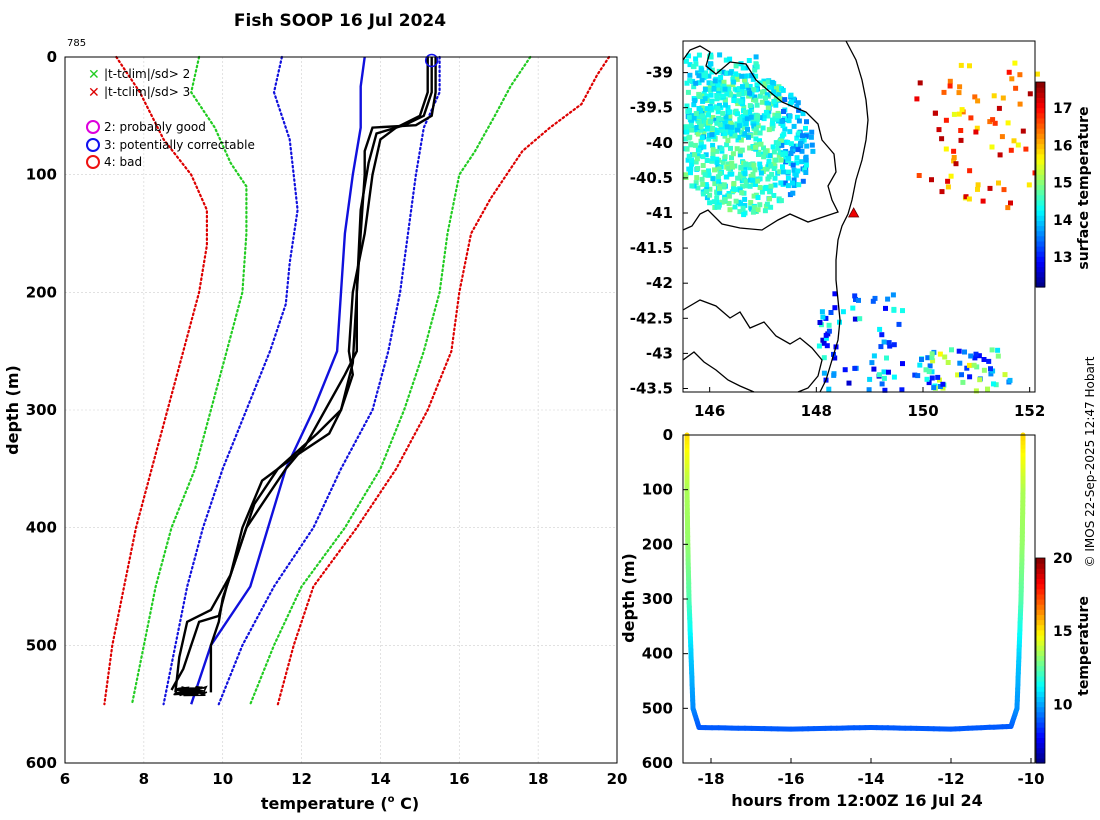  I want to click on flag-circle-marker, so click(431, 60).